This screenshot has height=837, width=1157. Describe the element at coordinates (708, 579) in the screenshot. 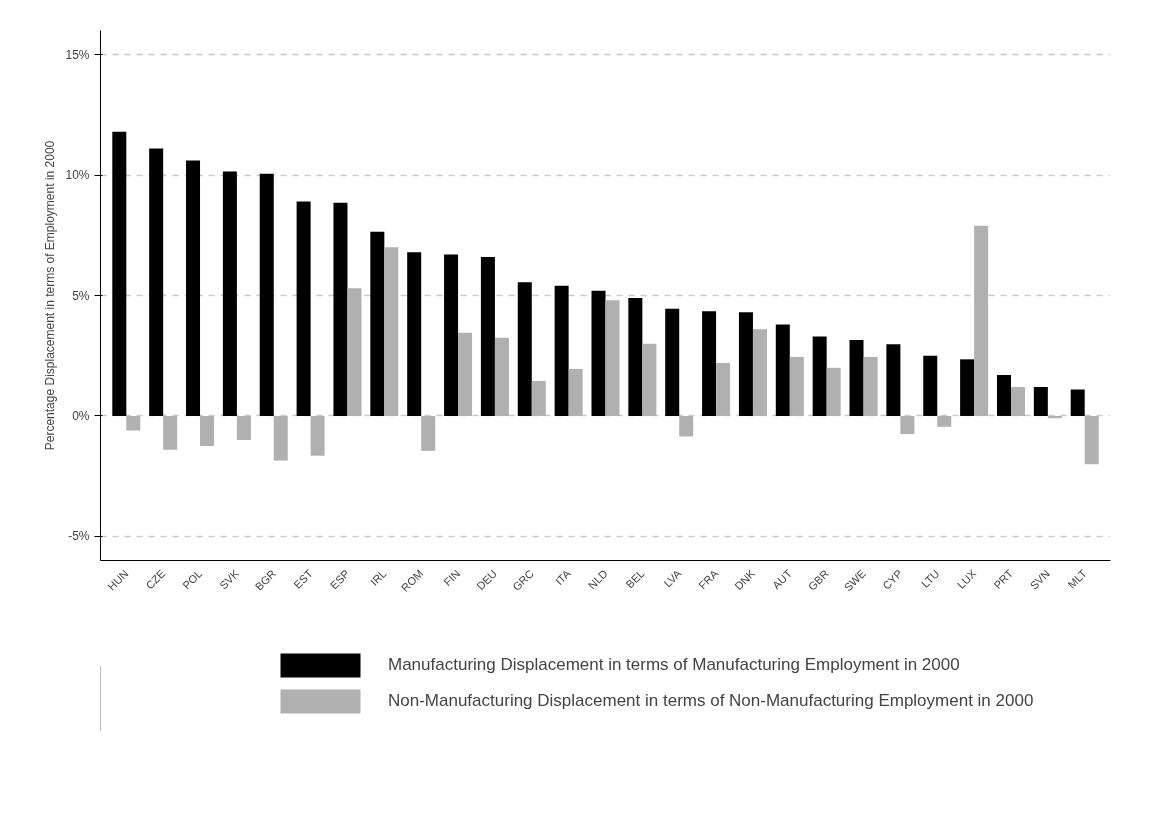

I see `x-tick-label: FRA` at that location.